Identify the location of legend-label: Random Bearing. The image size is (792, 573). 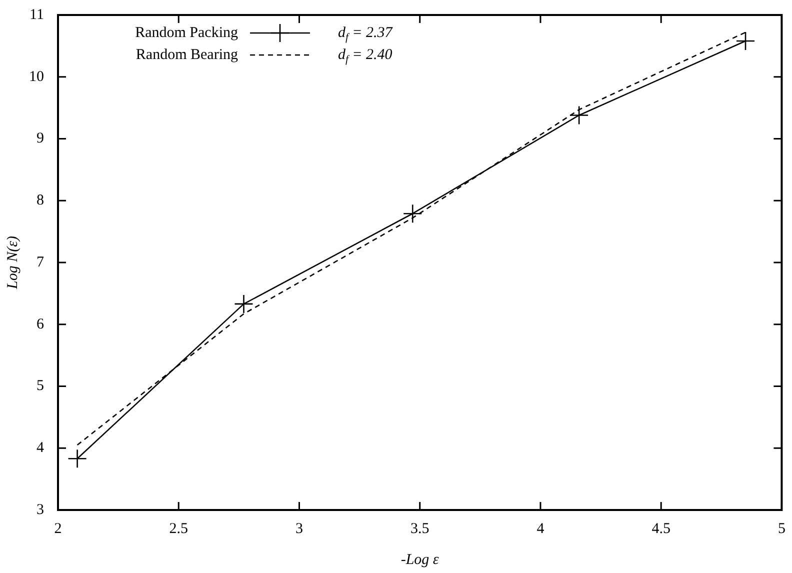
(187, 54).